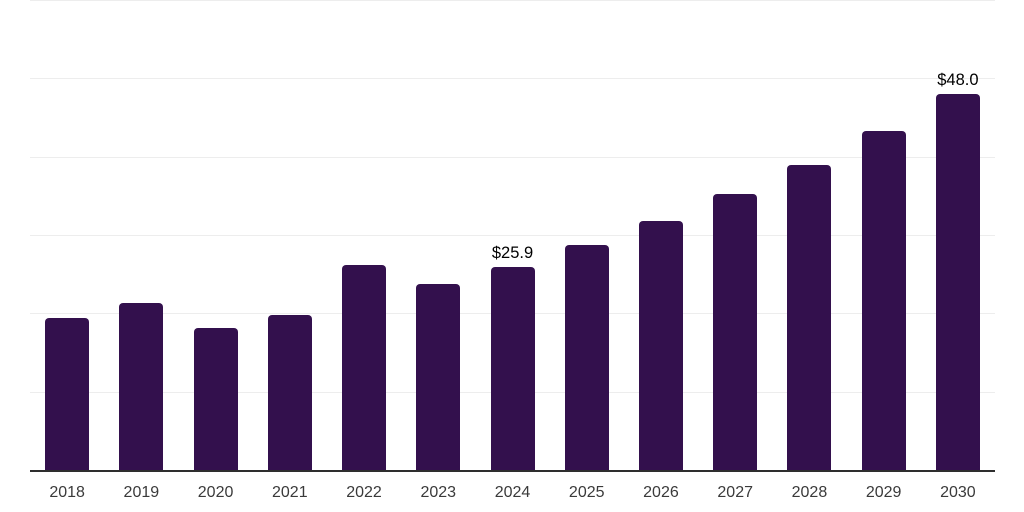 This screenshot has height=512, width=1024. What do you see at coordinates (141, 492) in the screenshot?
I see `x-tick-label-2019: 2019` at bounding box center [141, 492].